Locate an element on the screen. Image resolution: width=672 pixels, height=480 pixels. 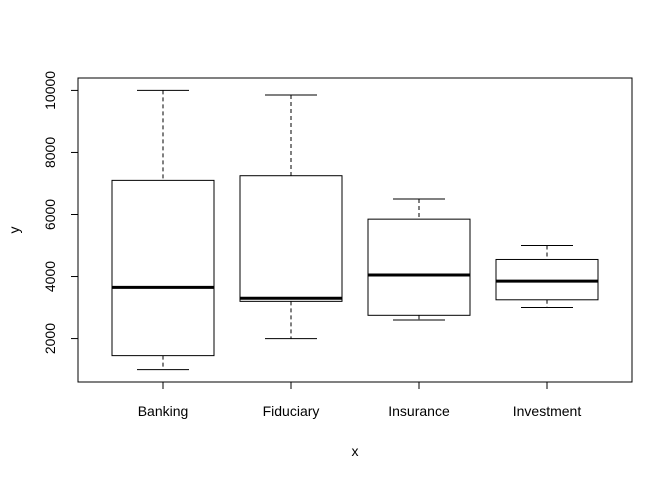
x-tick-label: Investment is located at coordinates (547, 411).